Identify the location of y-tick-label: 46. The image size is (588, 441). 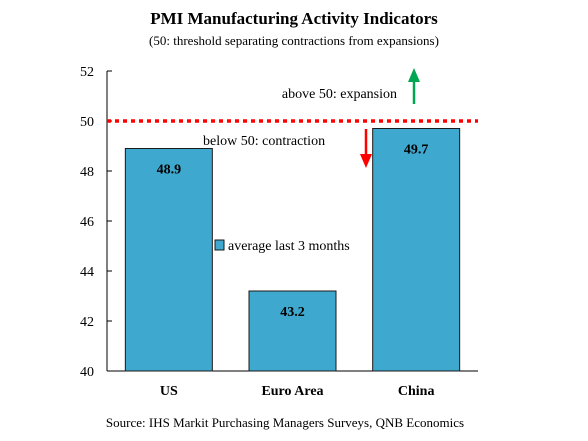
(87, 222).